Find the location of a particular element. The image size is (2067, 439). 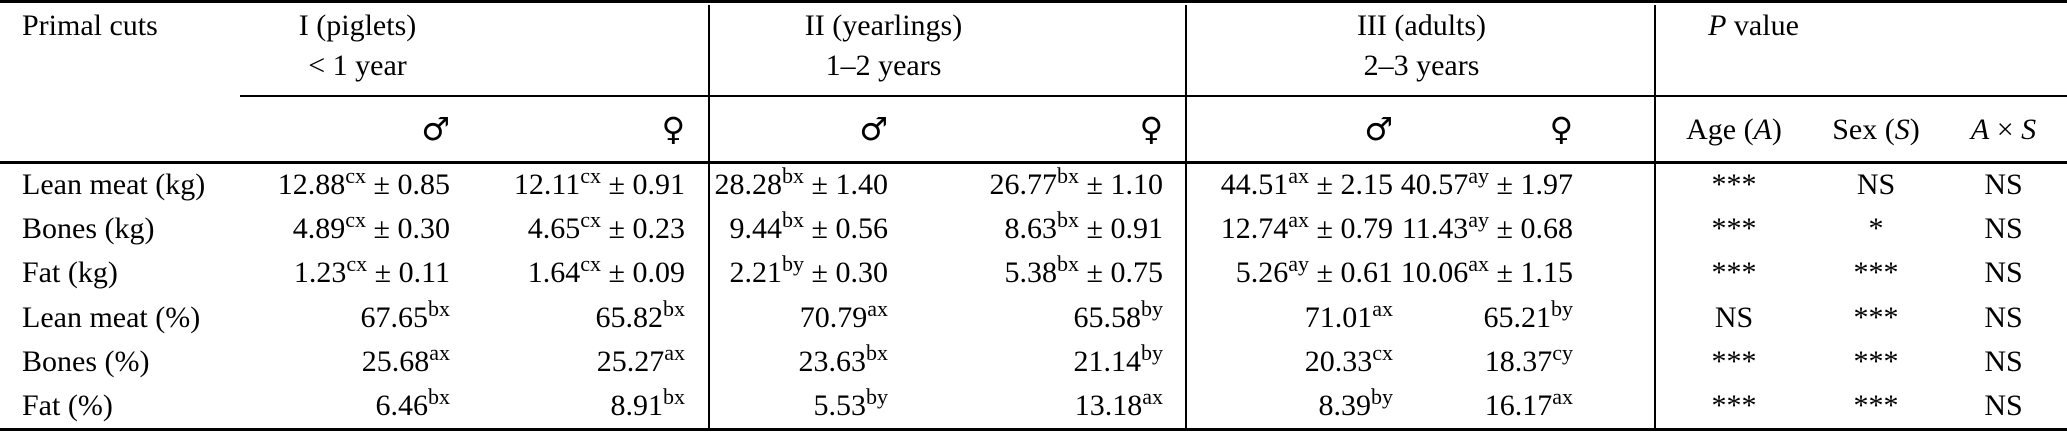

group-header-yearlings: II (yearlings) 1–2 years is located at coordinates (948, 48).